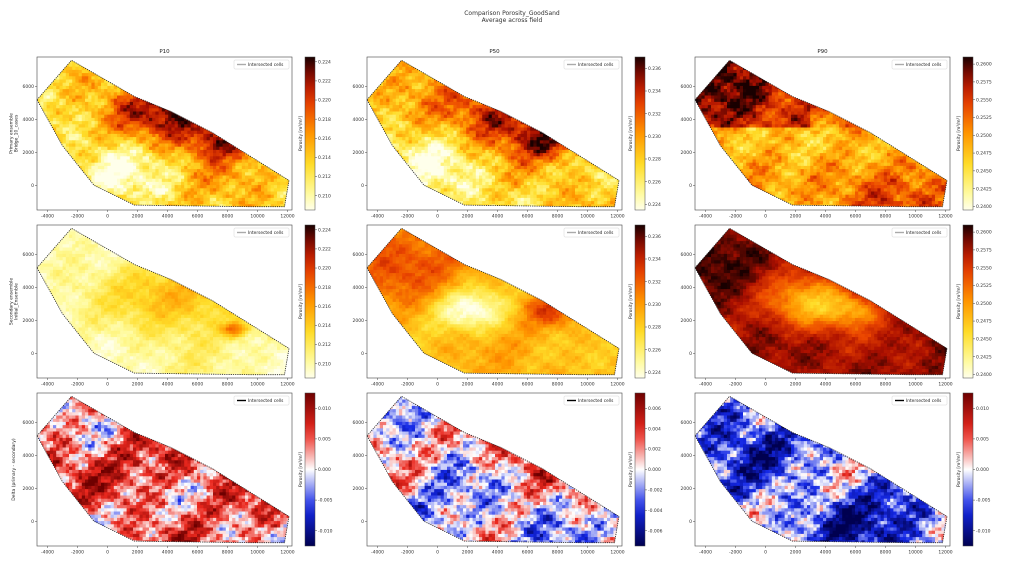  Describe the element at coordinates (324, 196) in the screenshot. I see `colorbar-tick-label: 0.210` at that location.